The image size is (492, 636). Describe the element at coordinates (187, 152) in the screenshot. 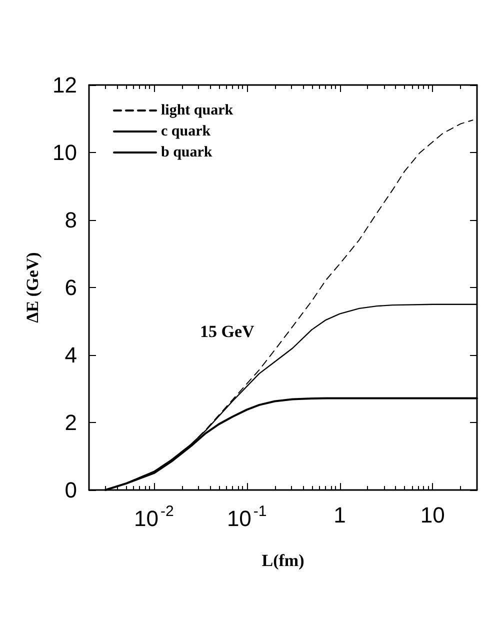

I see `legend-label: b quark` at that location.